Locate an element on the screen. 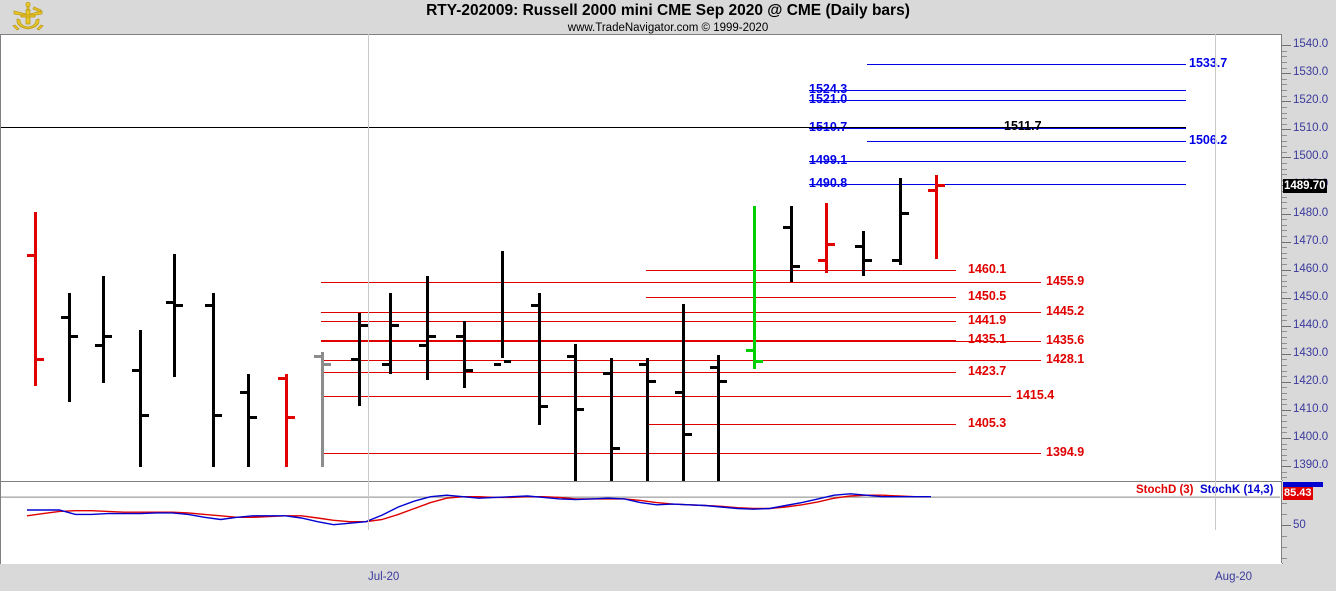 This screenshot has height=591, width=1336. price-tick-label: 1480.0 is located at coordinates (1311, 213).